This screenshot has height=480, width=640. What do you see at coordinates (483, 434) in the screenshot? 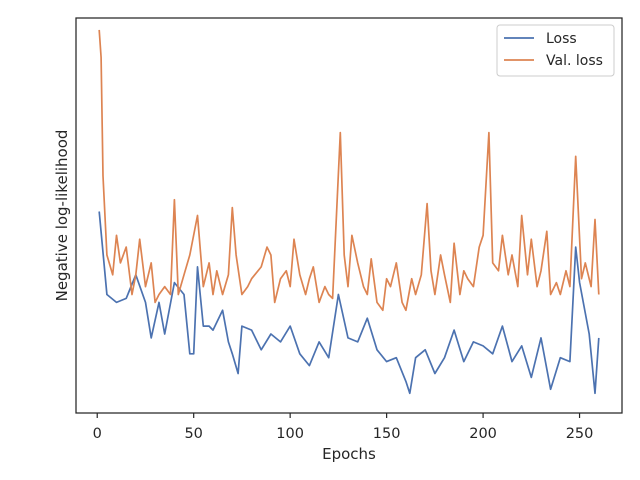
I see `x-tick-label: 200` at bounding box center [483, 434].